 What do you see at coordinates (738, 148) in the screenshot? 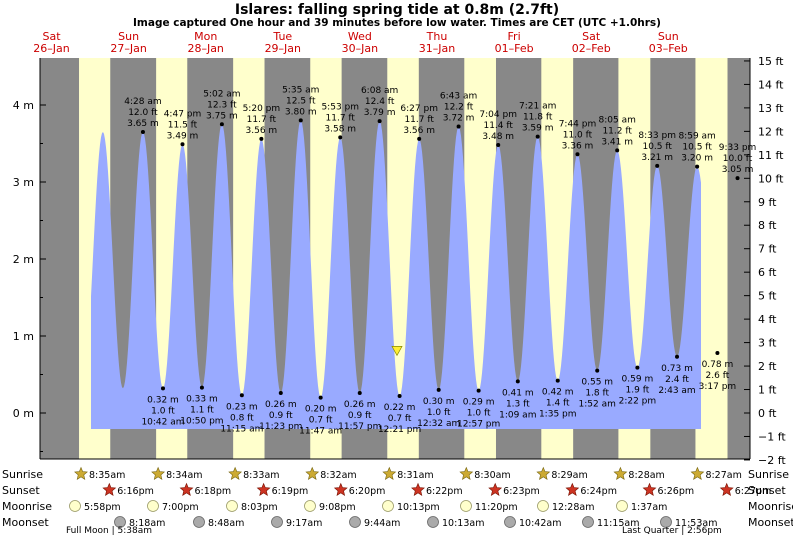
I see `high-tide-time: 9:33 pm` at bounding box center [738, 148].